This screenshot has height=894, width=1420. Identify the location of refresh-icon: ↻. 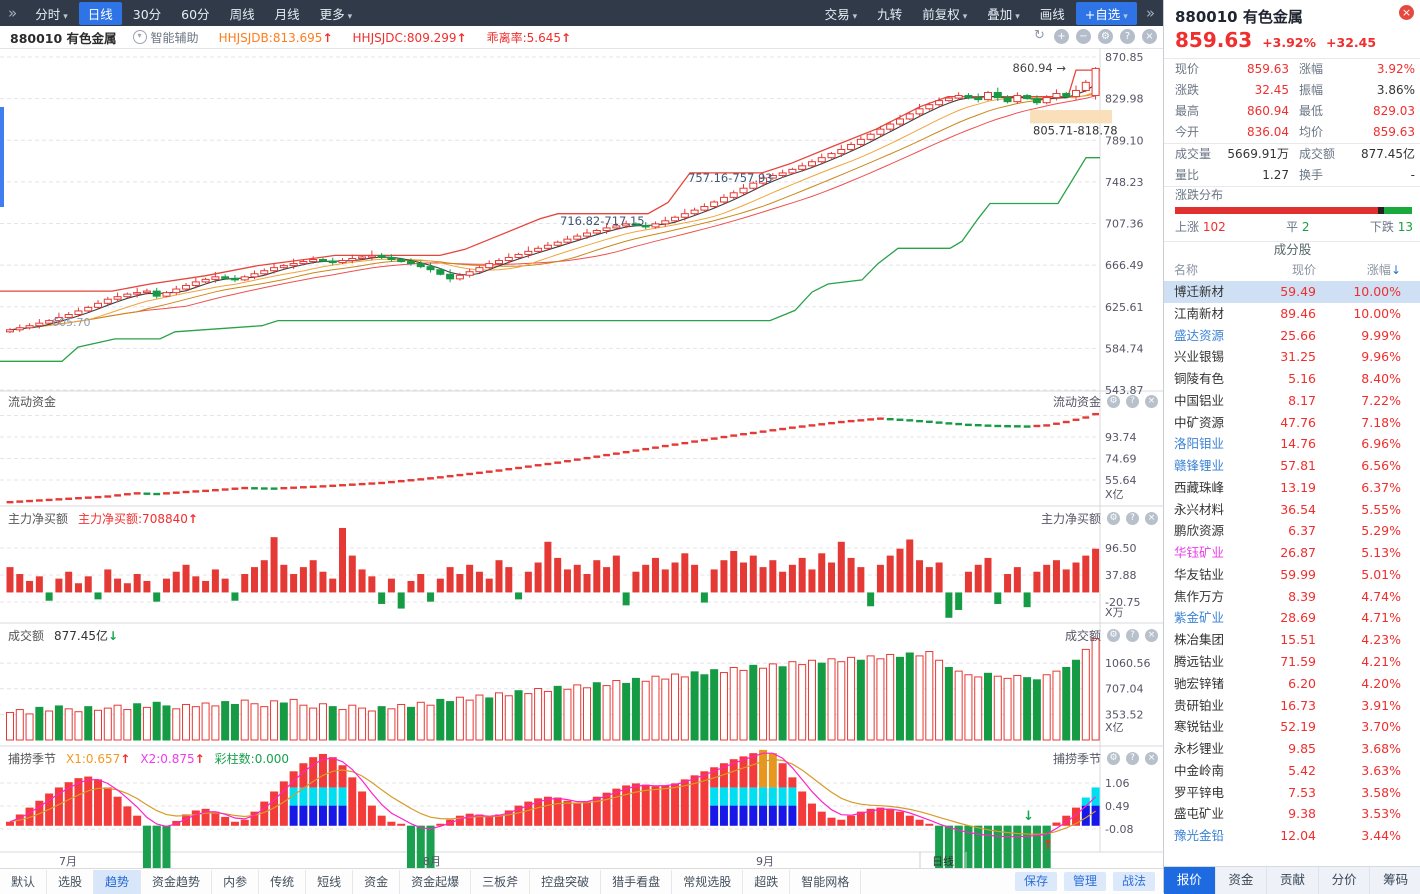
(1039, 35).